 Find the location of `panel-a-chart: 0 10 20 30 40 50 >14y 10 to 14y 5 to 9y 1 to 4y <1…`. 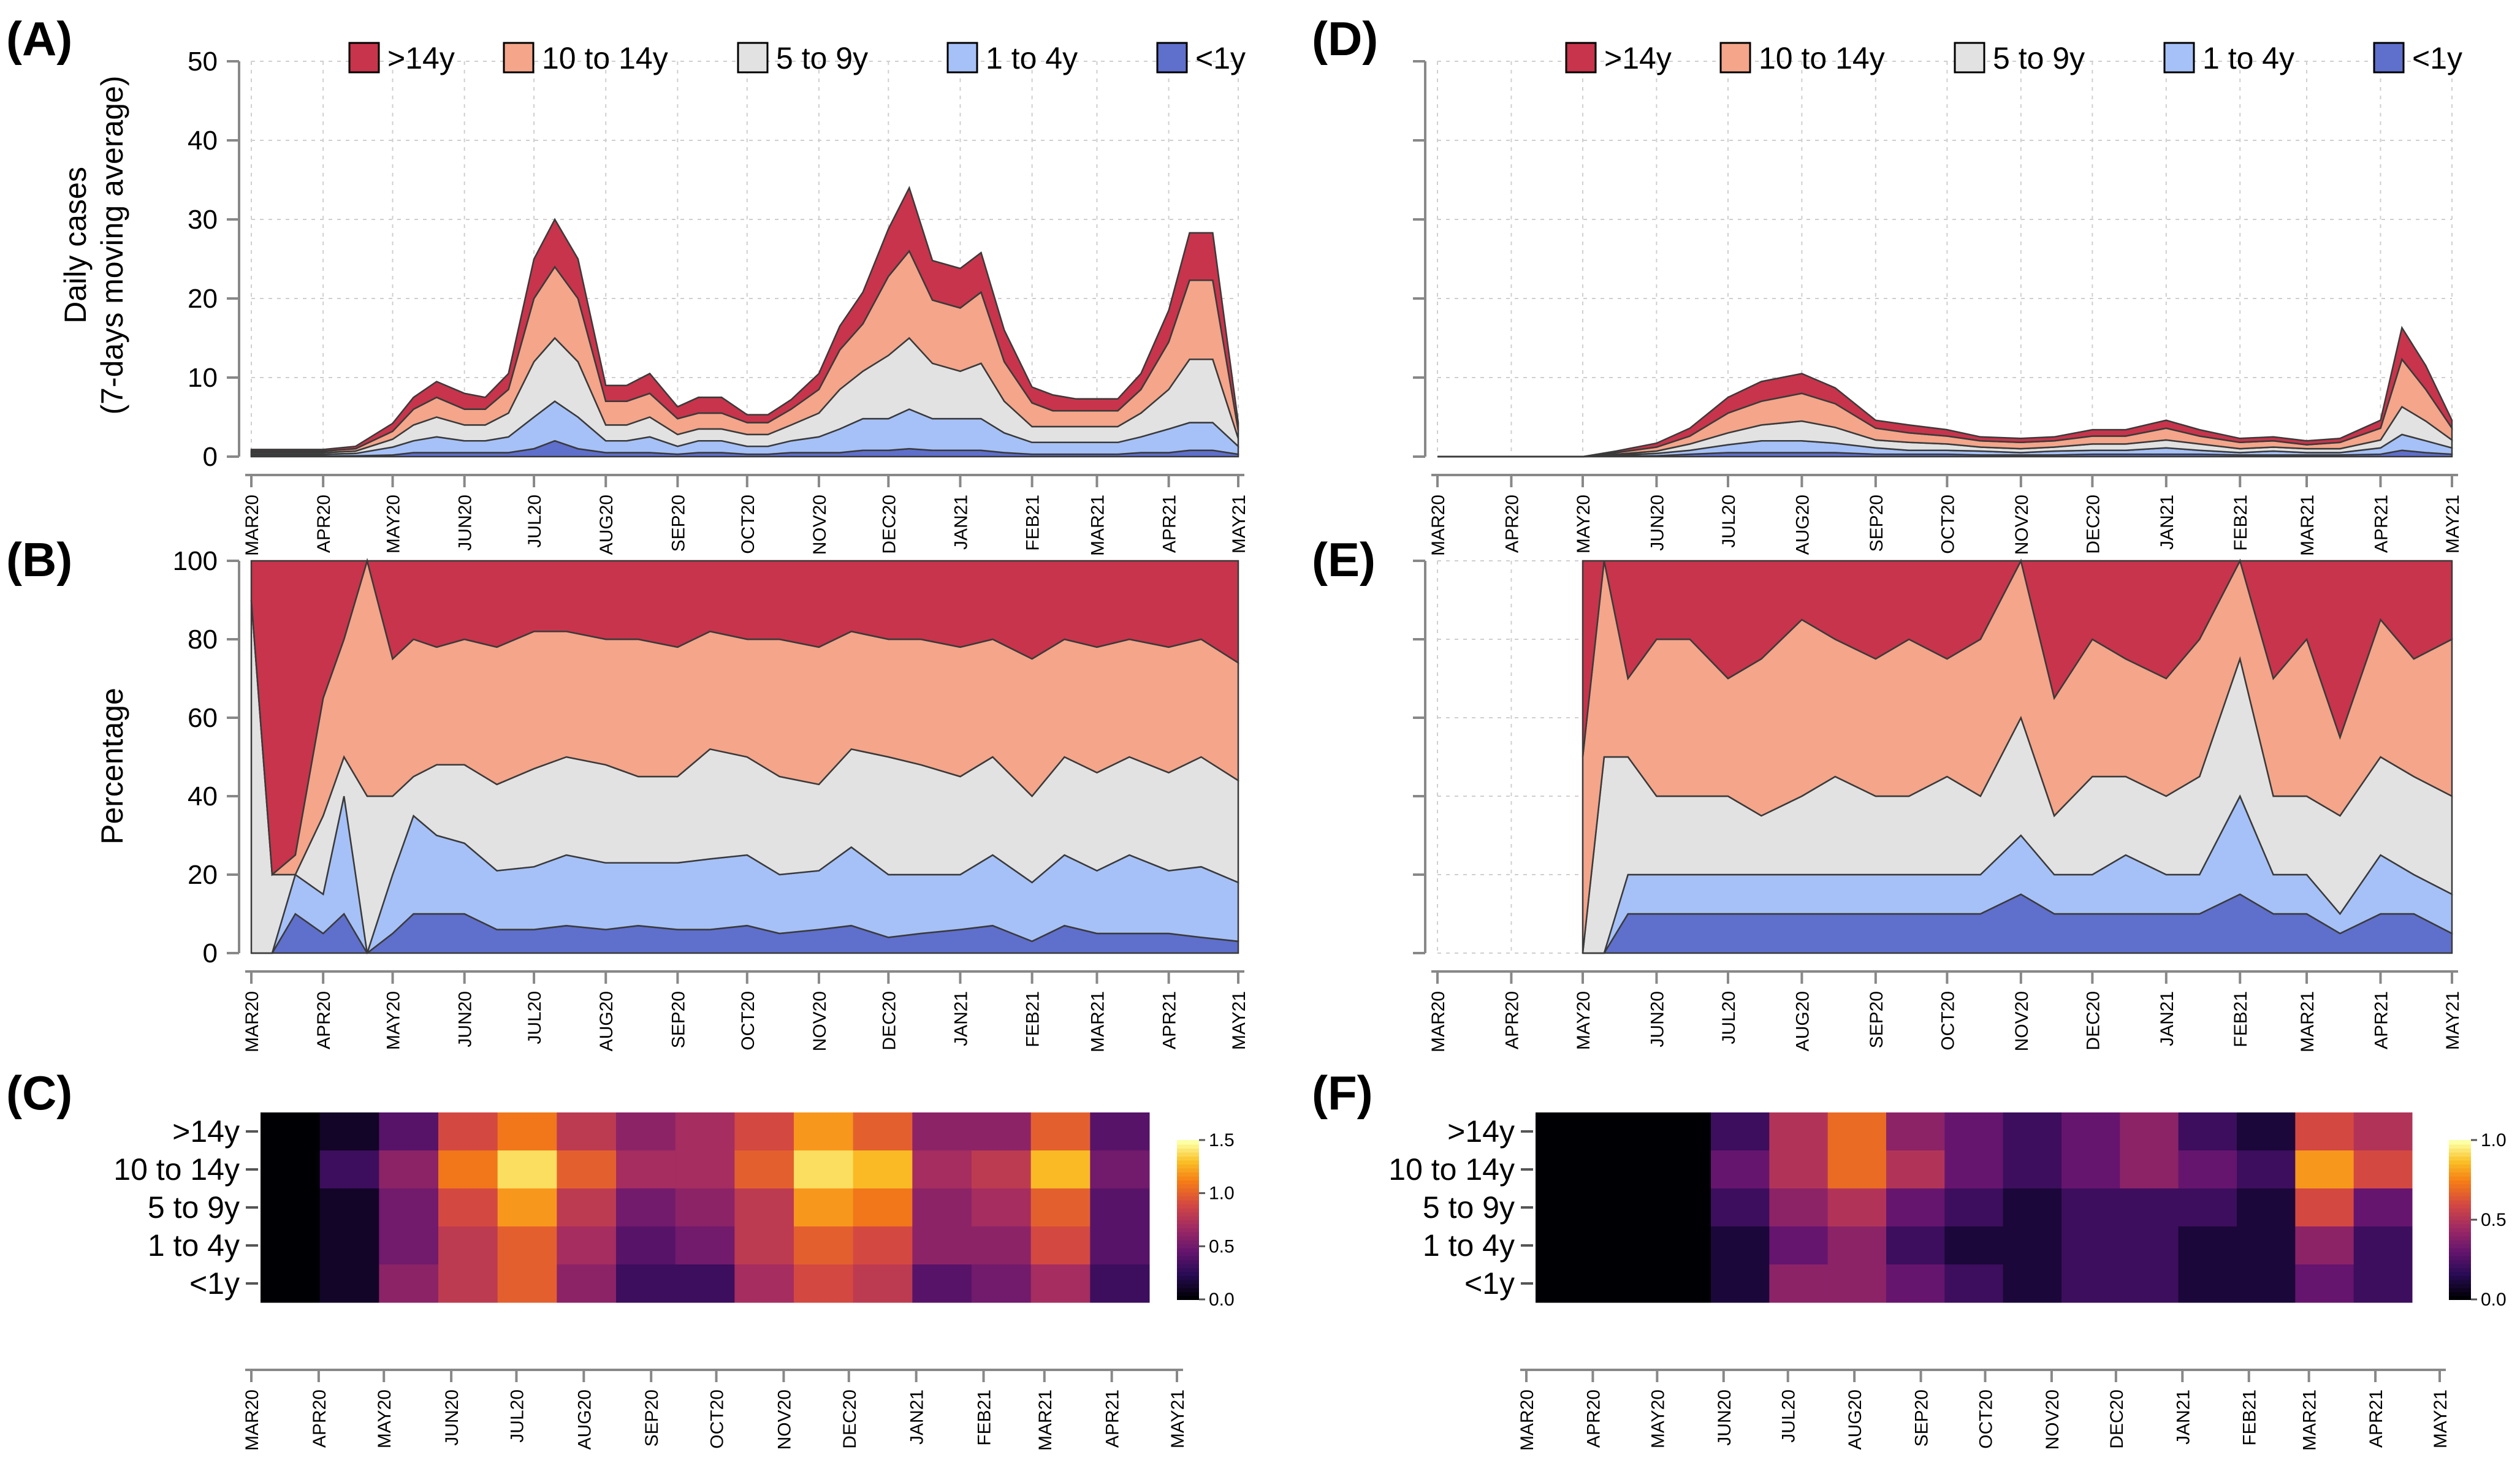

panel-a-chart: 0 10 20 30 40 50 >14y 10 to 14y 5 to 9y 1 to 4y <1… is located at coordinates (718, 298).